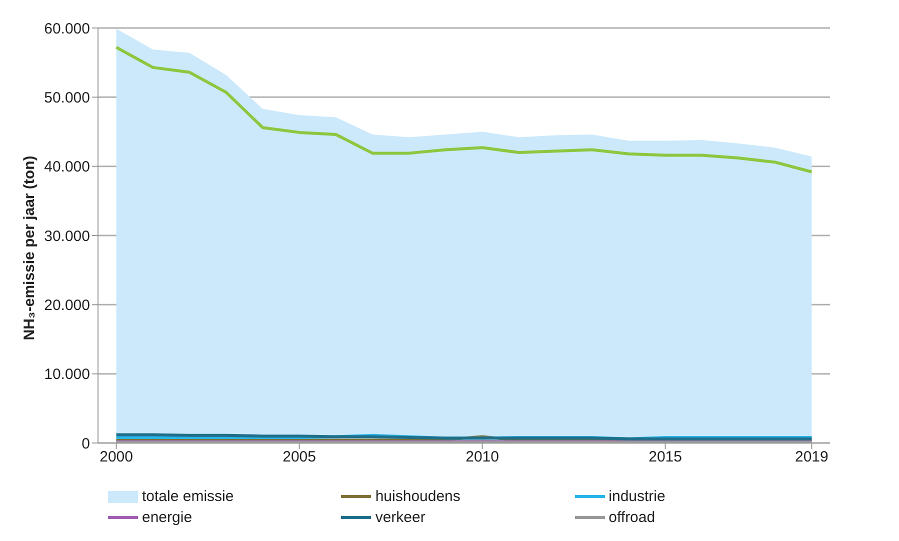 Image resolution: width=899 pixels, height=541 pixels. I want to click on legend-label: industrie, so click(637, 496).